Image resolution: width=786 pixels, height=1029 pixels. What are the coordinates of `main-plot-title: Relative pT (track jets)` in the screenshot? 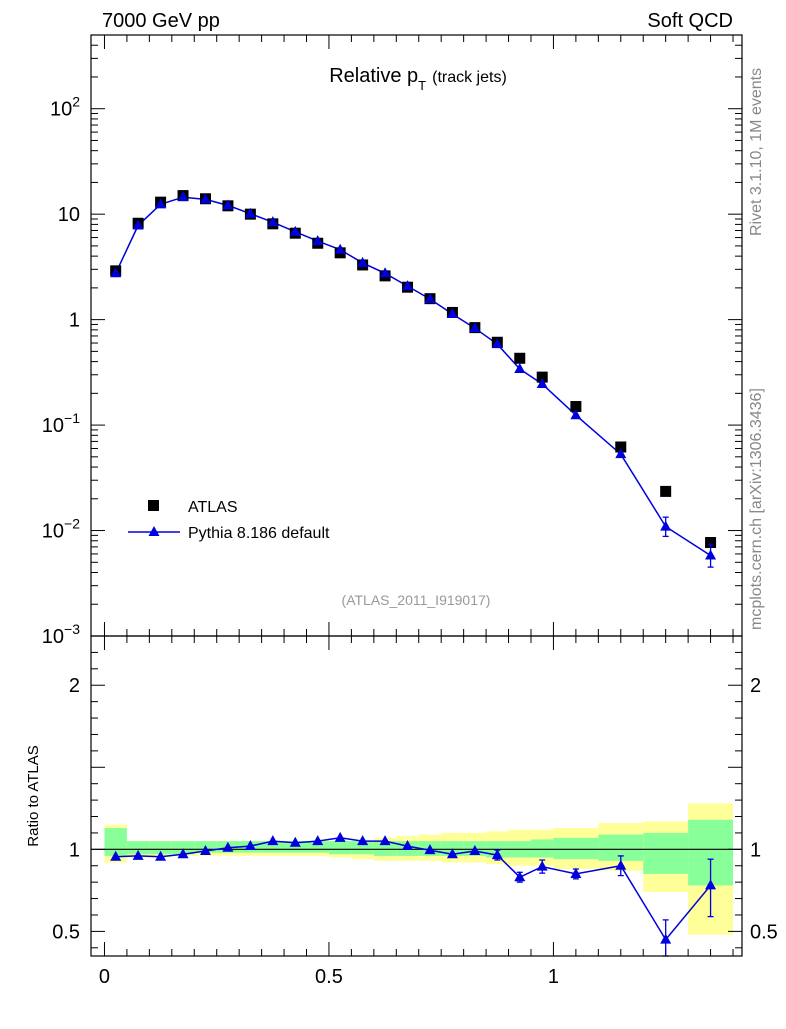 It's located at (418, 79).